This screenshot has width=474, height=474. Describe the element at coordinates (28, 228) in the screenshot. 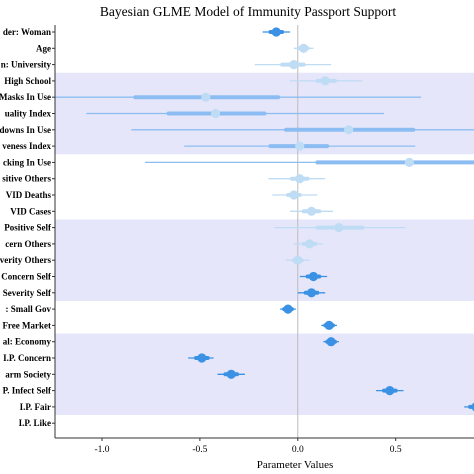

I see `y-tick-label: Positive Self` at that location.